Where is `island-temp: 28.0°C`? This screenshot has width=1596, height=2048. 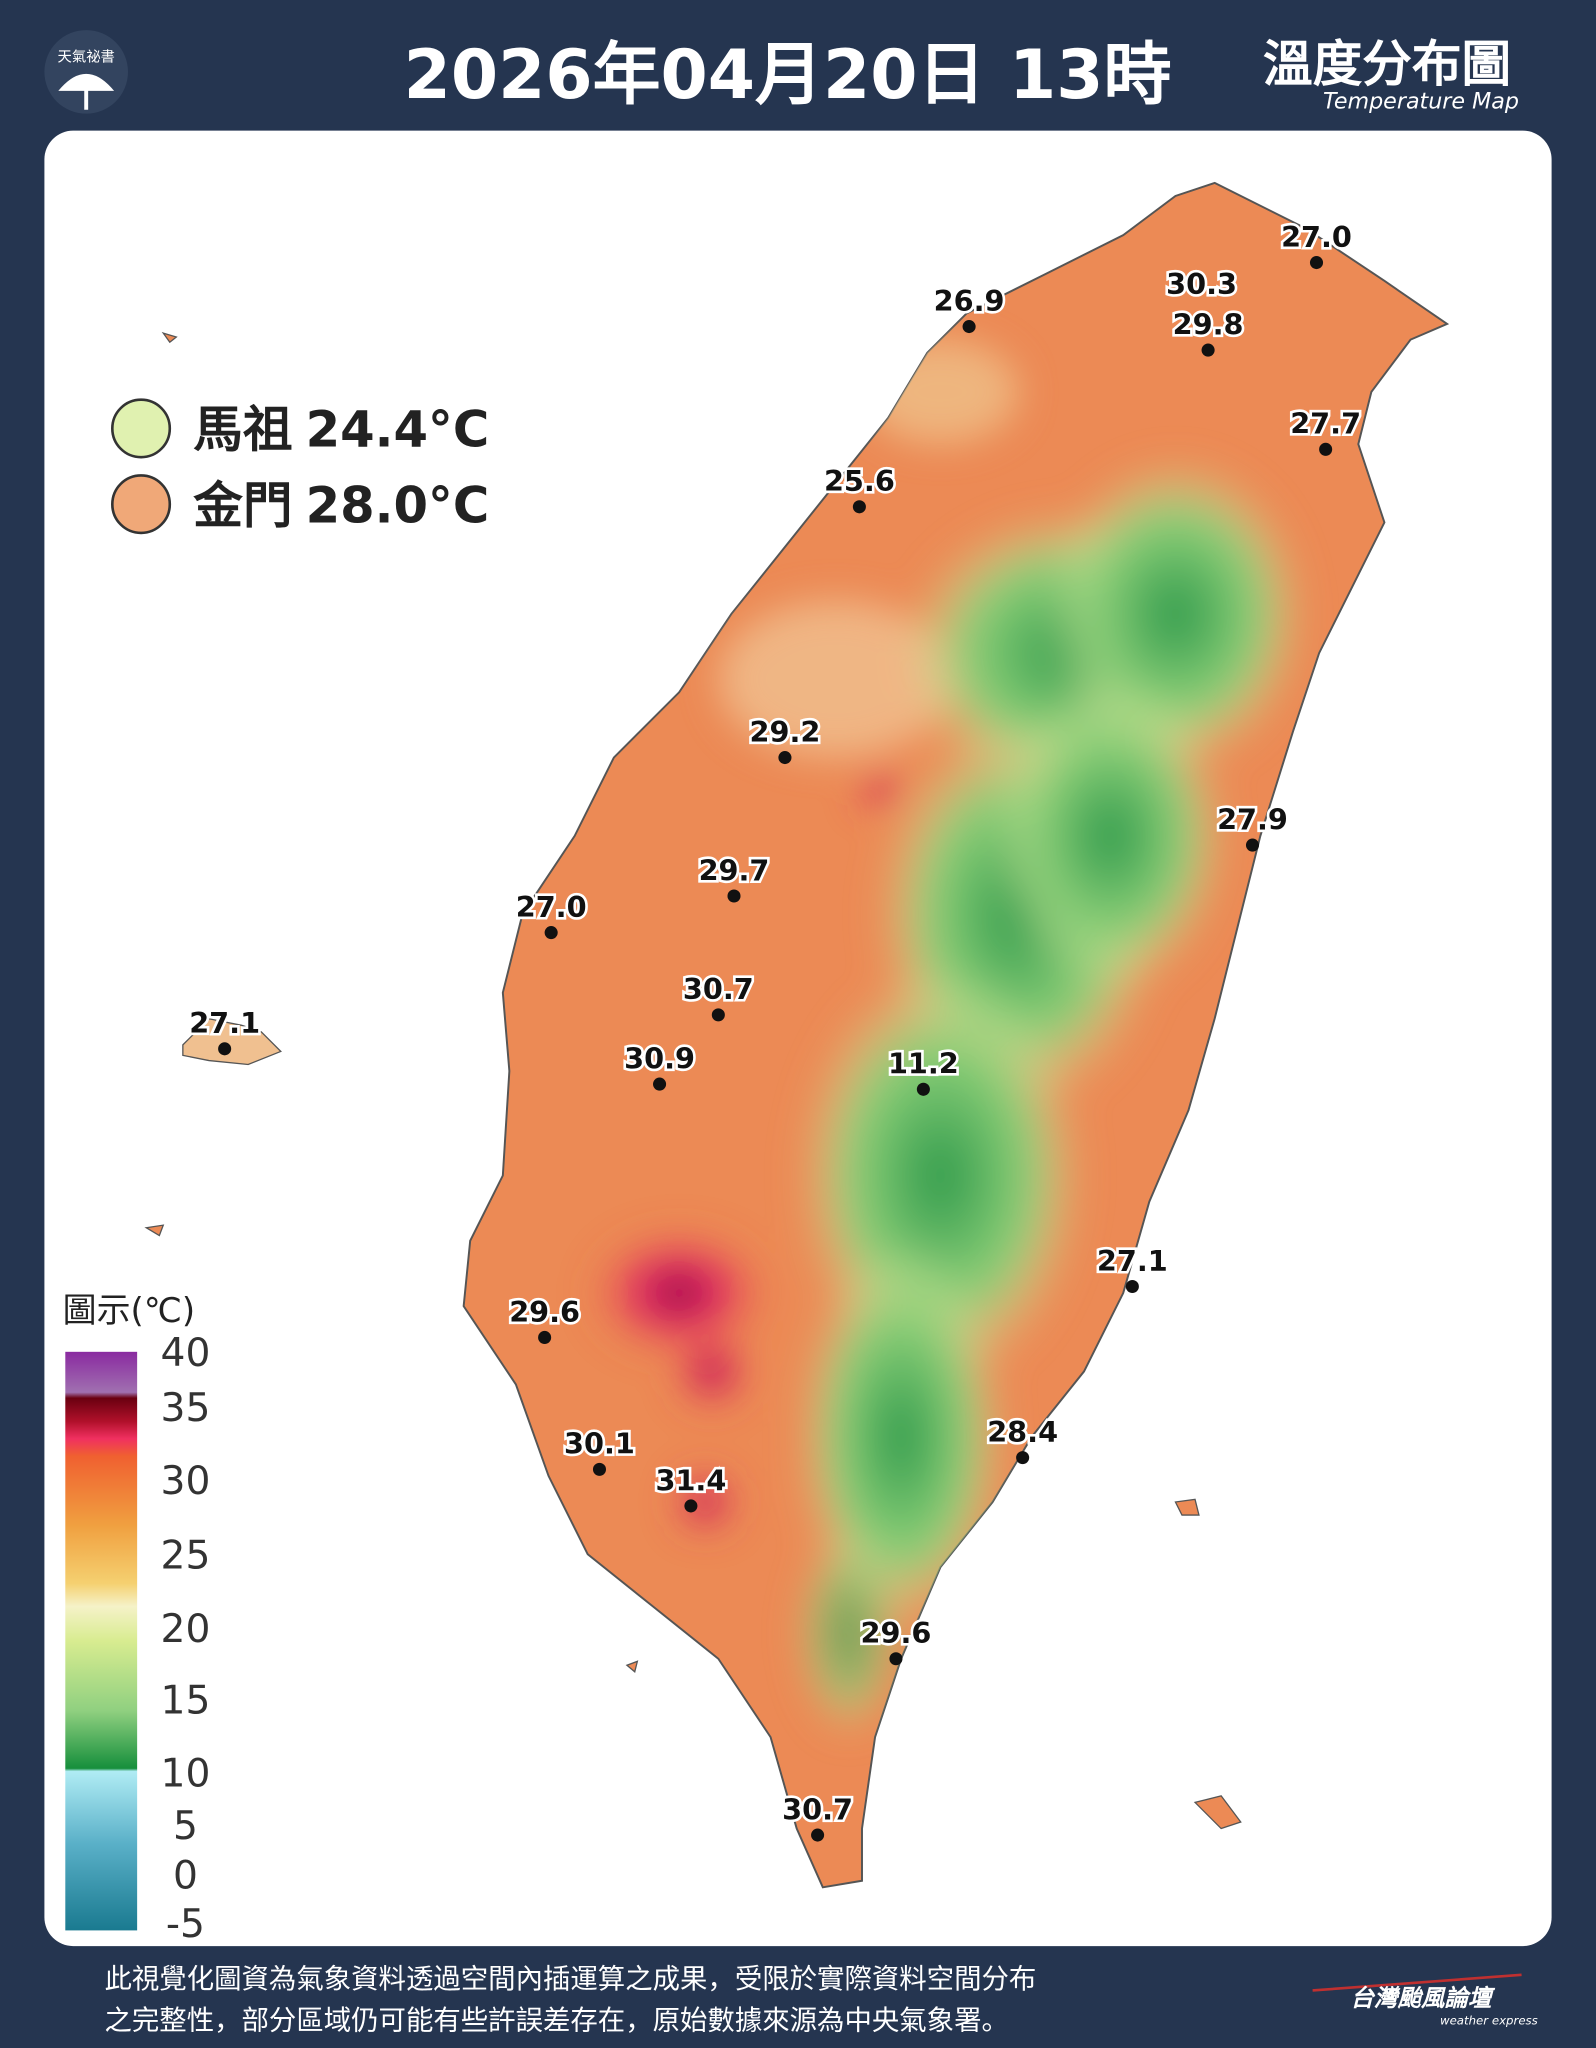
island-temp: 28.0°C is located at coordinates (398, 505).